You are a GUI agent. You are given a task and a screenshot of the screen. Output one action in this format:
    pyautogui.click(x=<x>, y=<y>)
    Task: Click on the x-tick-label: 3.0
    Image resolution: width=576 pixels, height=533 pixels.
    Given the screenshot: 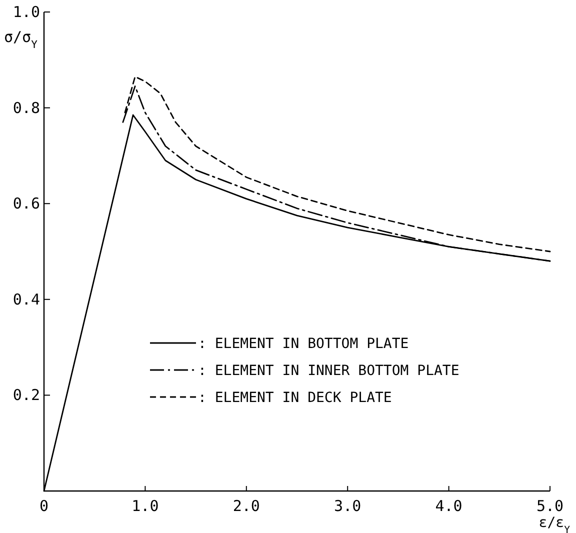 What is the action you would take?
    pyautogui.click(x=348, y=506)
    